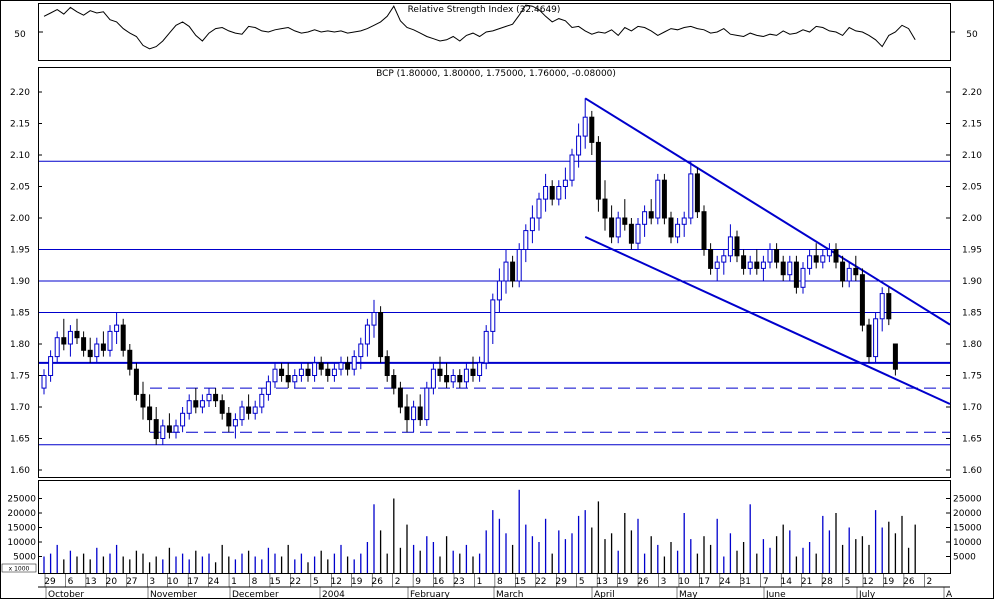 The image size is (994, 603). What do you see at coordinates (19, 569) in the screenshot?
I see `volume-unit-label: x 1000` at bounding box center [19, 569].